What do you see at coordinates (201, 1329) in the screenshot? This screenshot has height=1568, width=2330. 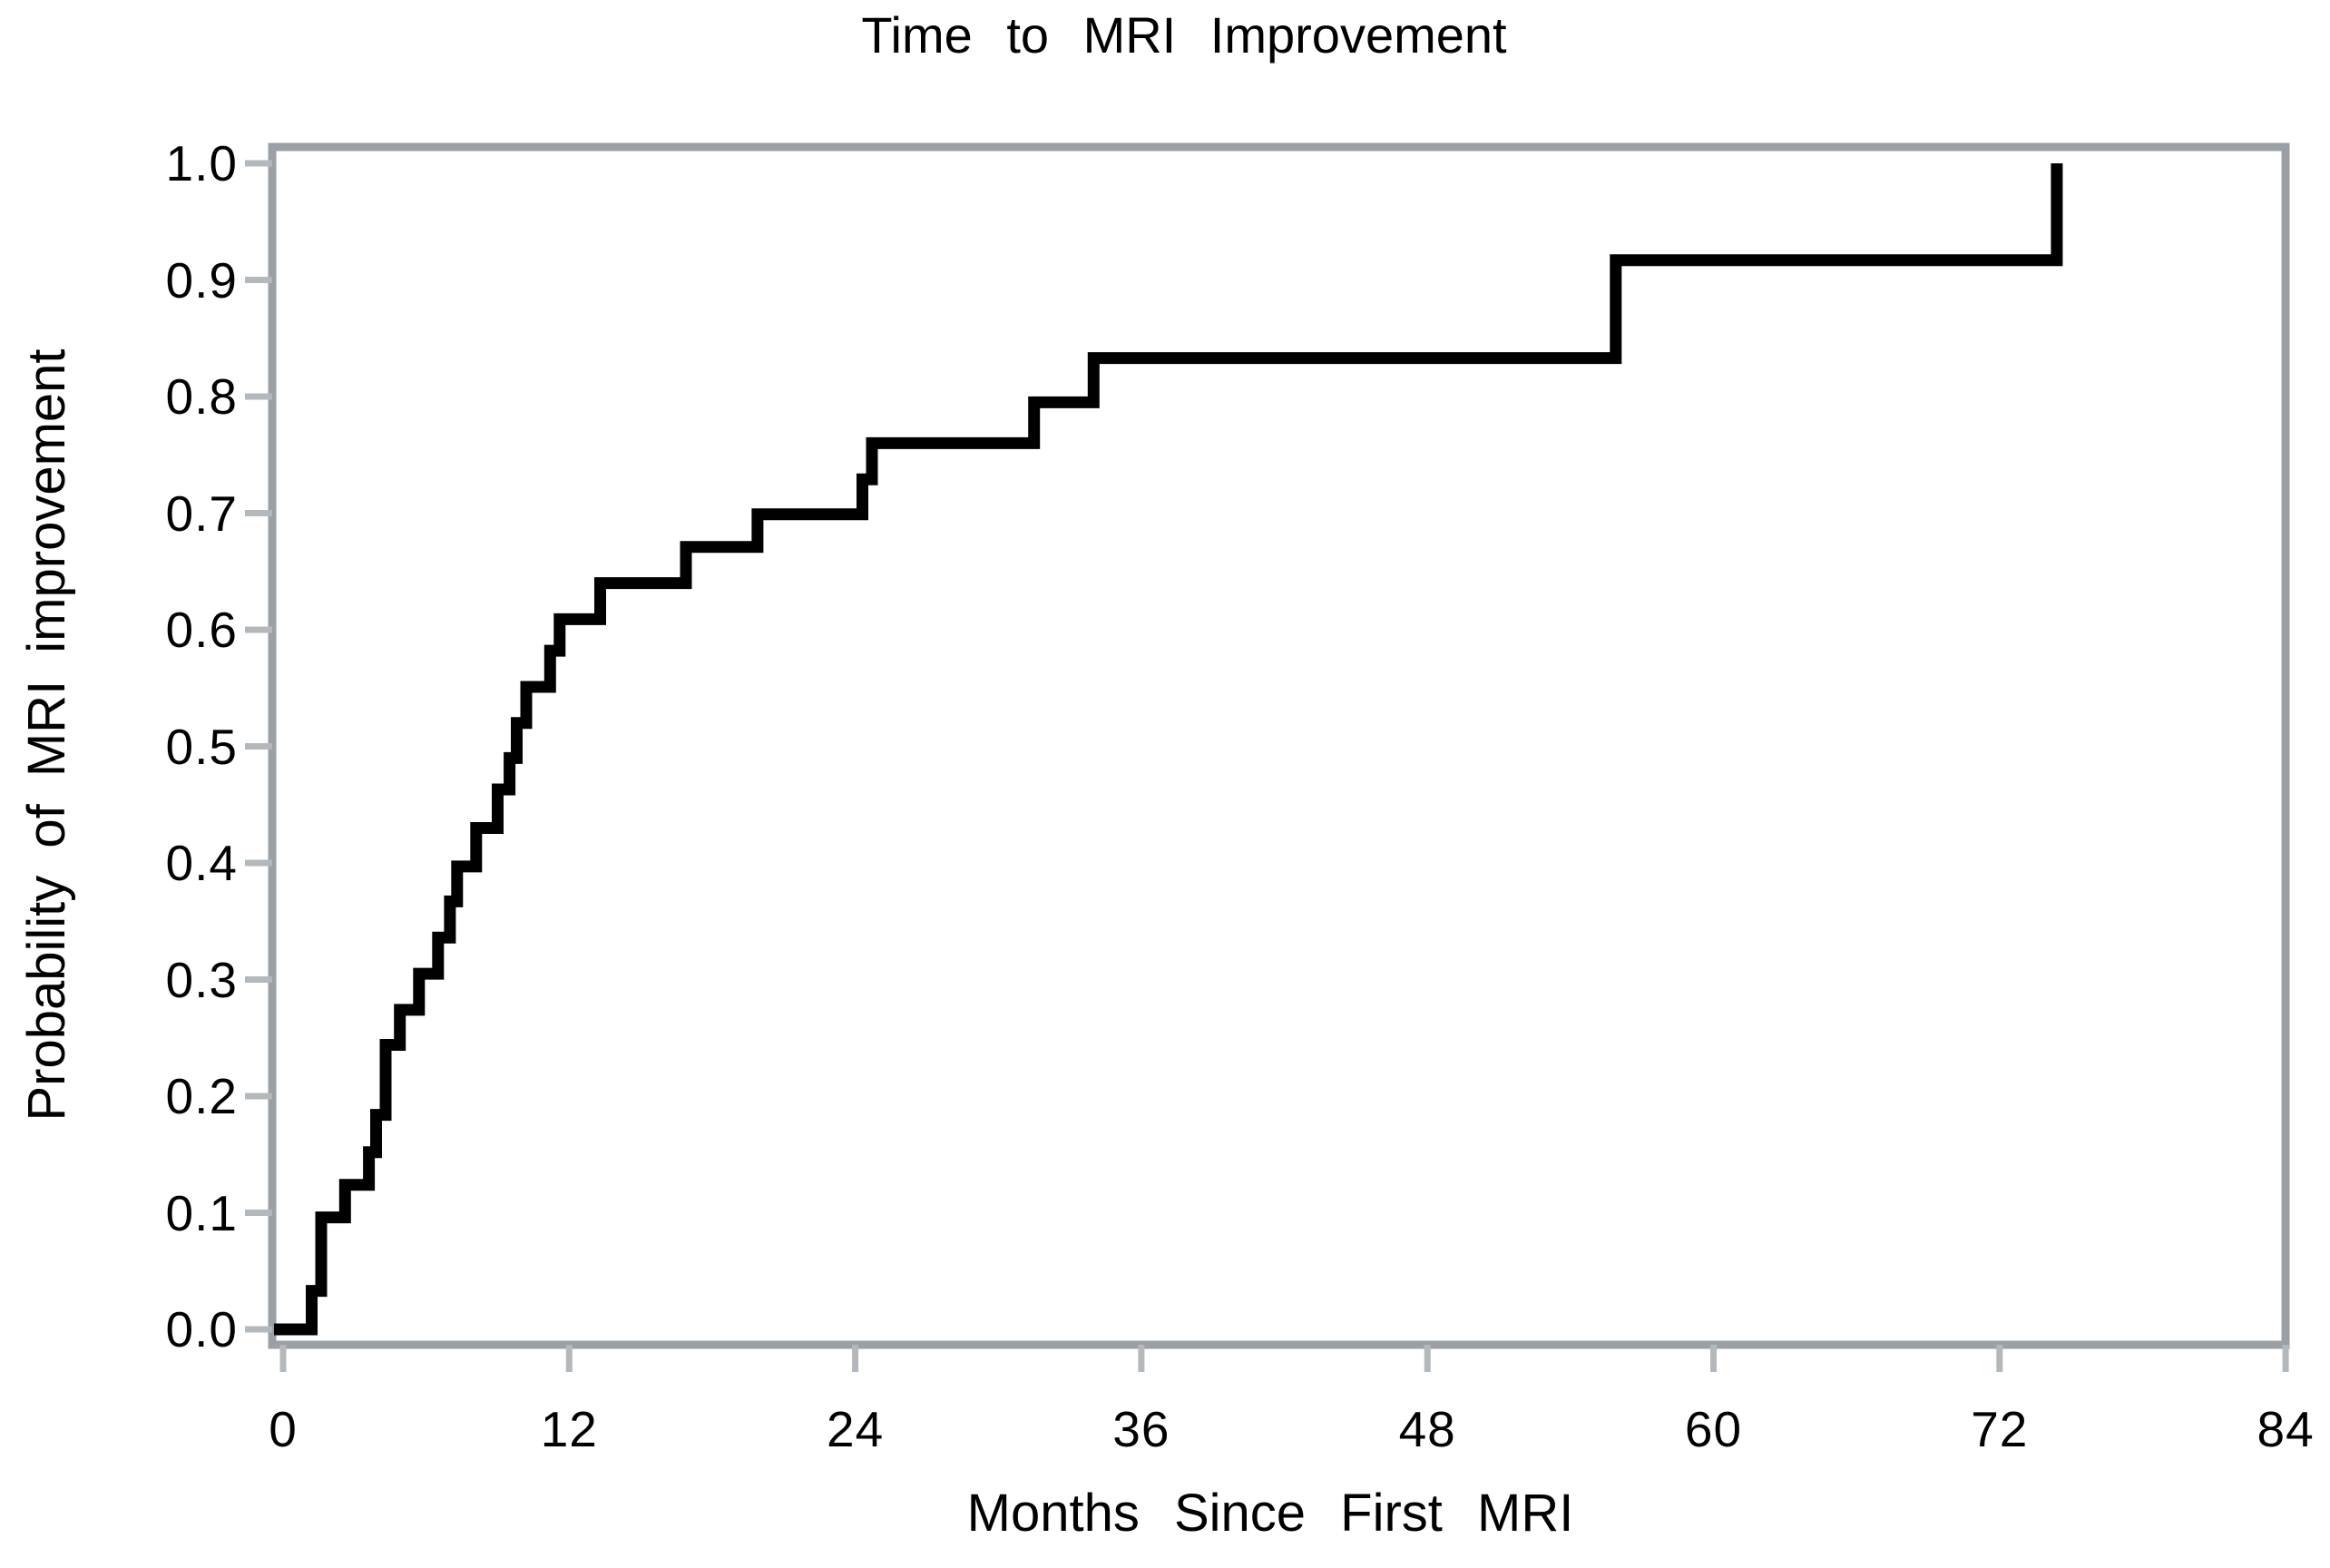 I see `y-tick-label: 0.0` at bounding box center [201, 1329].